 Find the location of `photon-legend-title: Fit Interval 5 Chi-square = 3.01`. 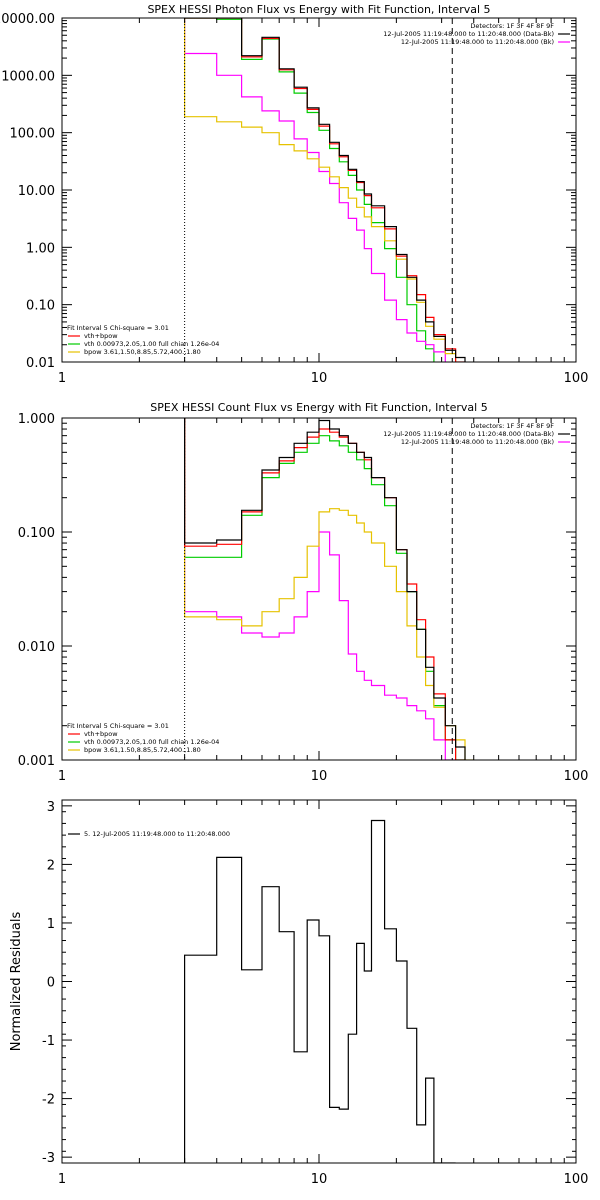

photon-legend-title: Fit Interval 5 Chi-square = 3.01 is located at coordinates (118, 328).